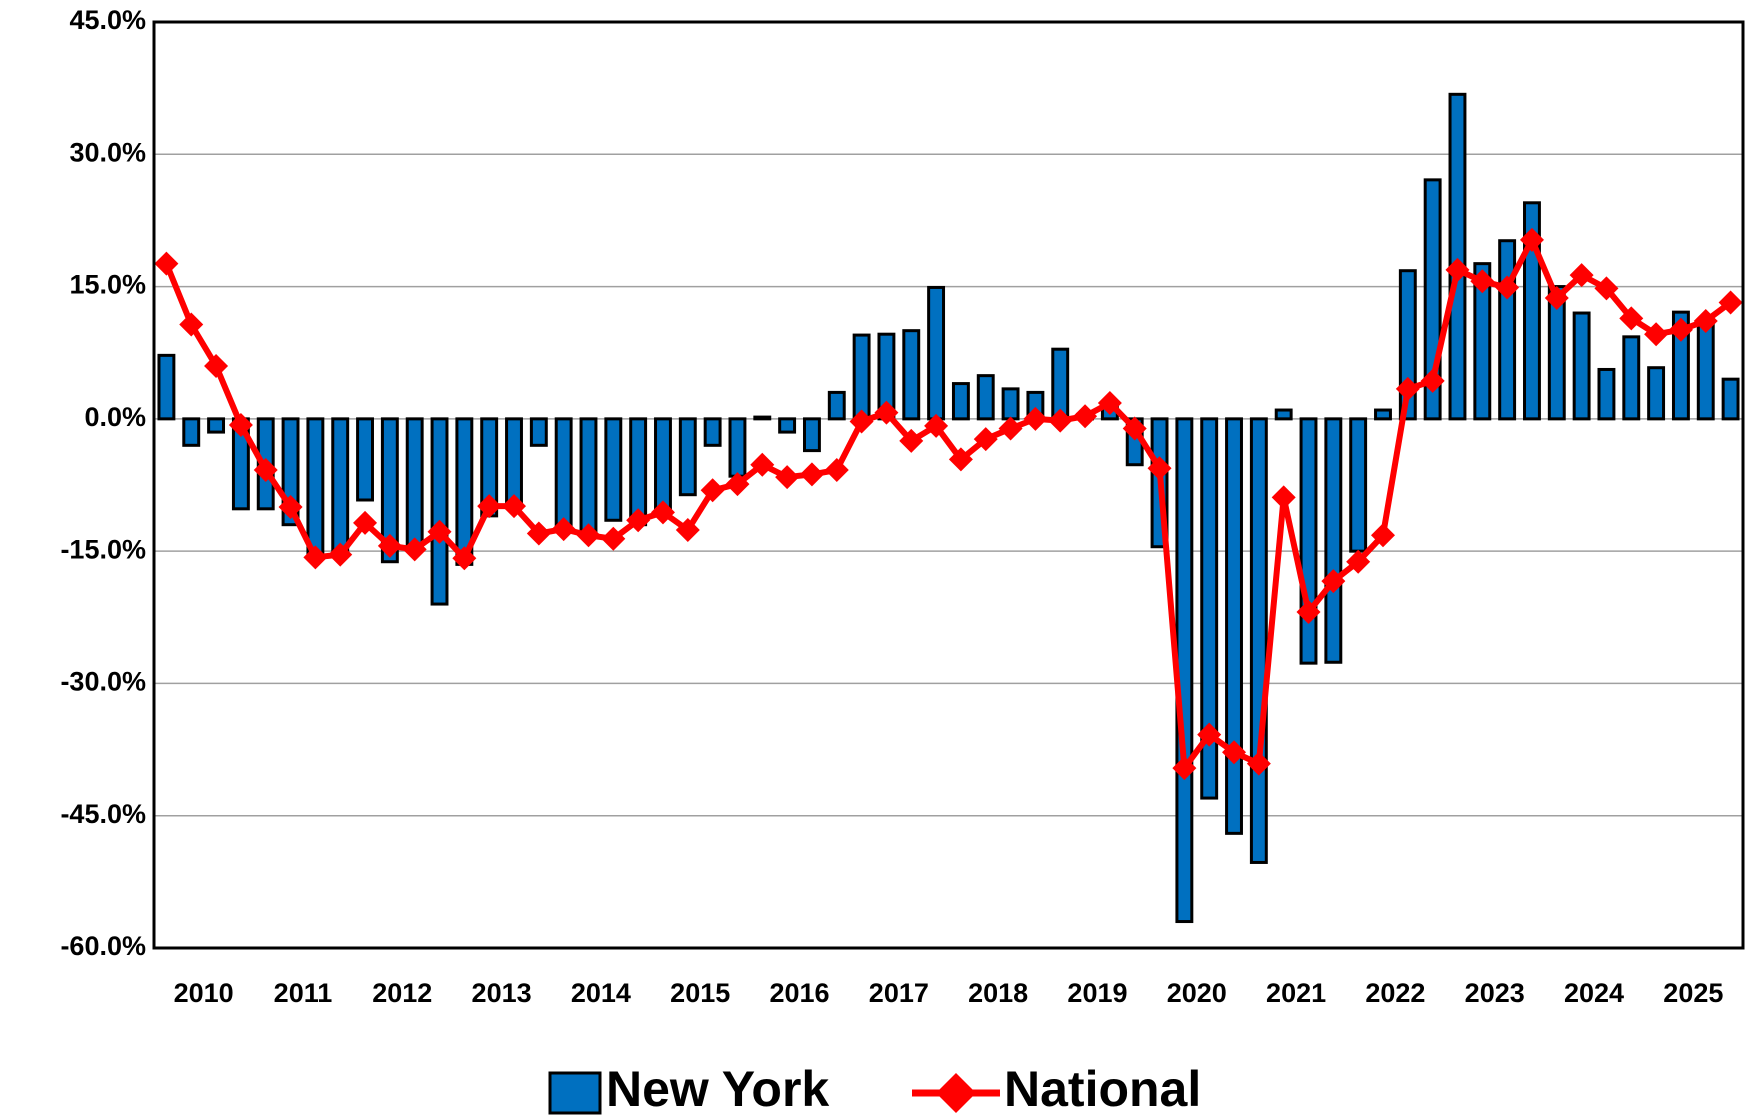  Describe the element at coordinates (956, 1093) in the screenshot. I see `legend-marker` at that location.